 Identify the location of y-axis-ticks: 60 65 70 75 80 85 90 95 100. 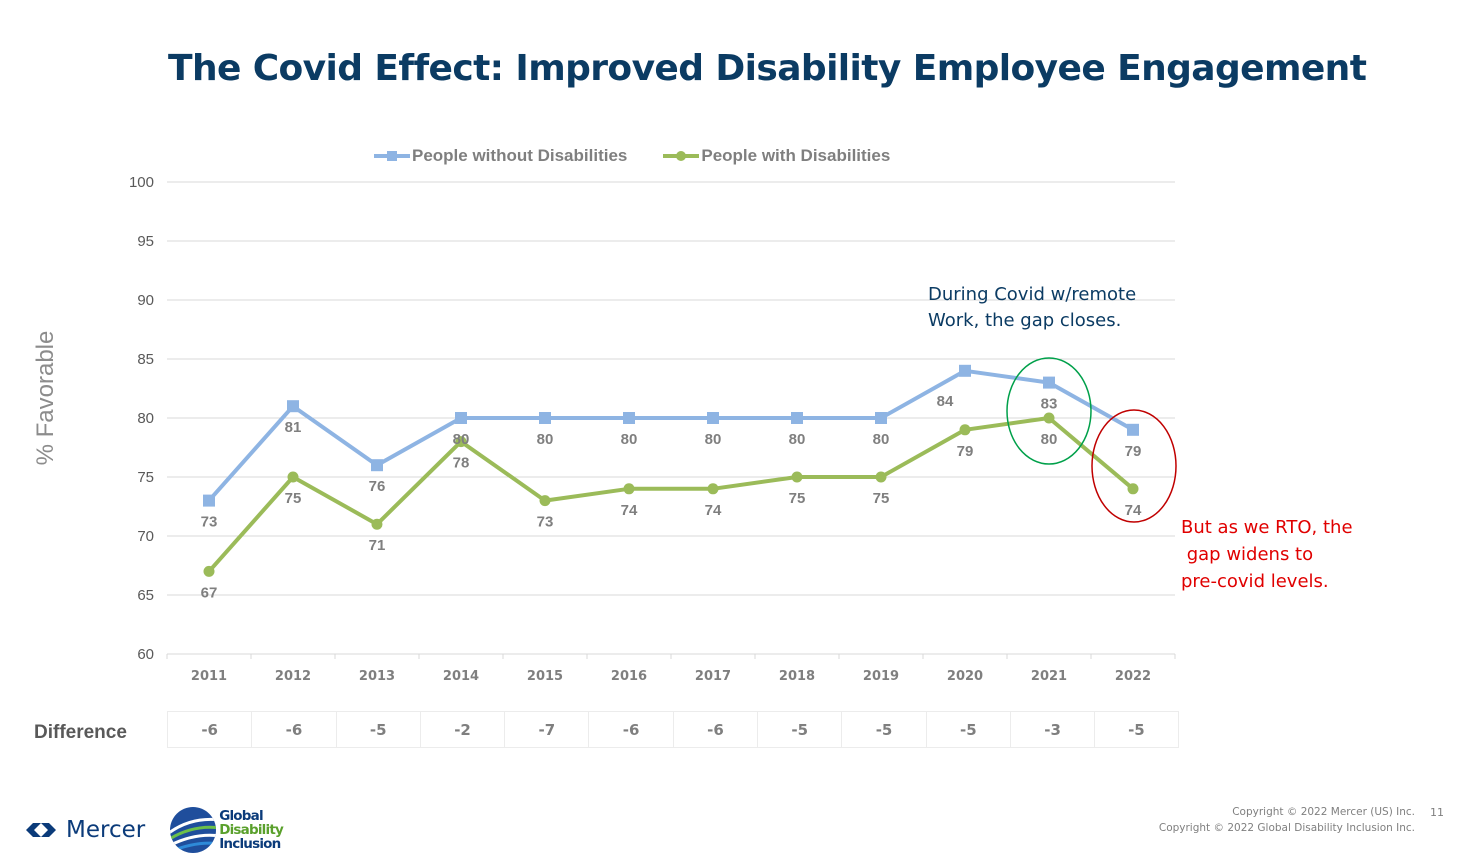
(141, 418).